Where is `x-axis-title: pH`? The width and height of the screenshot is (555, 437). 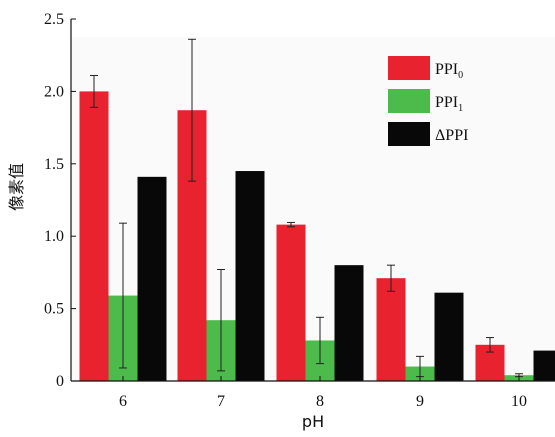
x-axis-title: pH is located at coordinates (313, 421).